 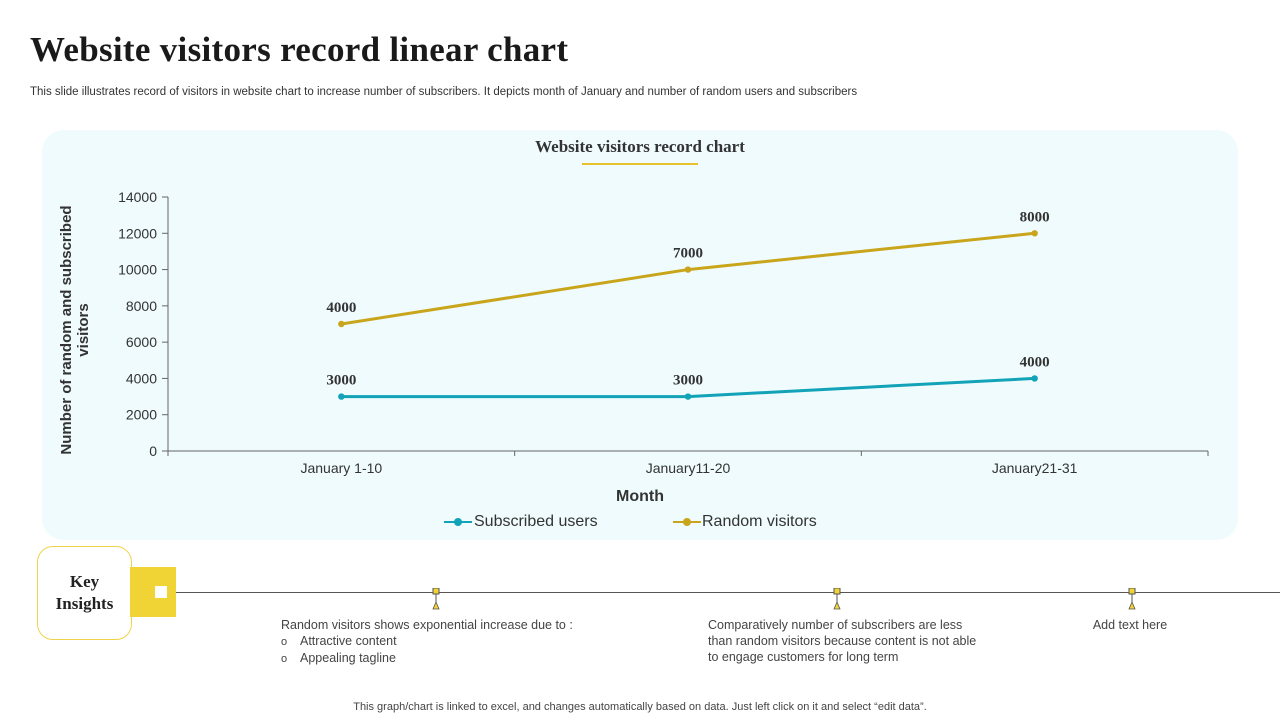 What do you see at coordinates (458, 522) in the screenshot?
I see `legend-dot-subscribed` at bounding box center [458, 522].